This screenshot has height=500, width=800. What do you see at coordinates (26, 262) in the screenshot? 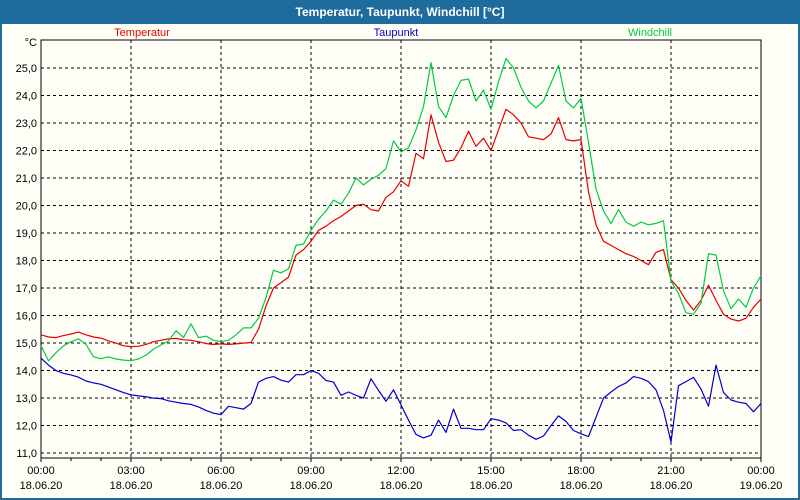
I see `y-tick-label: 18,0` at bounding box center [26, 262].